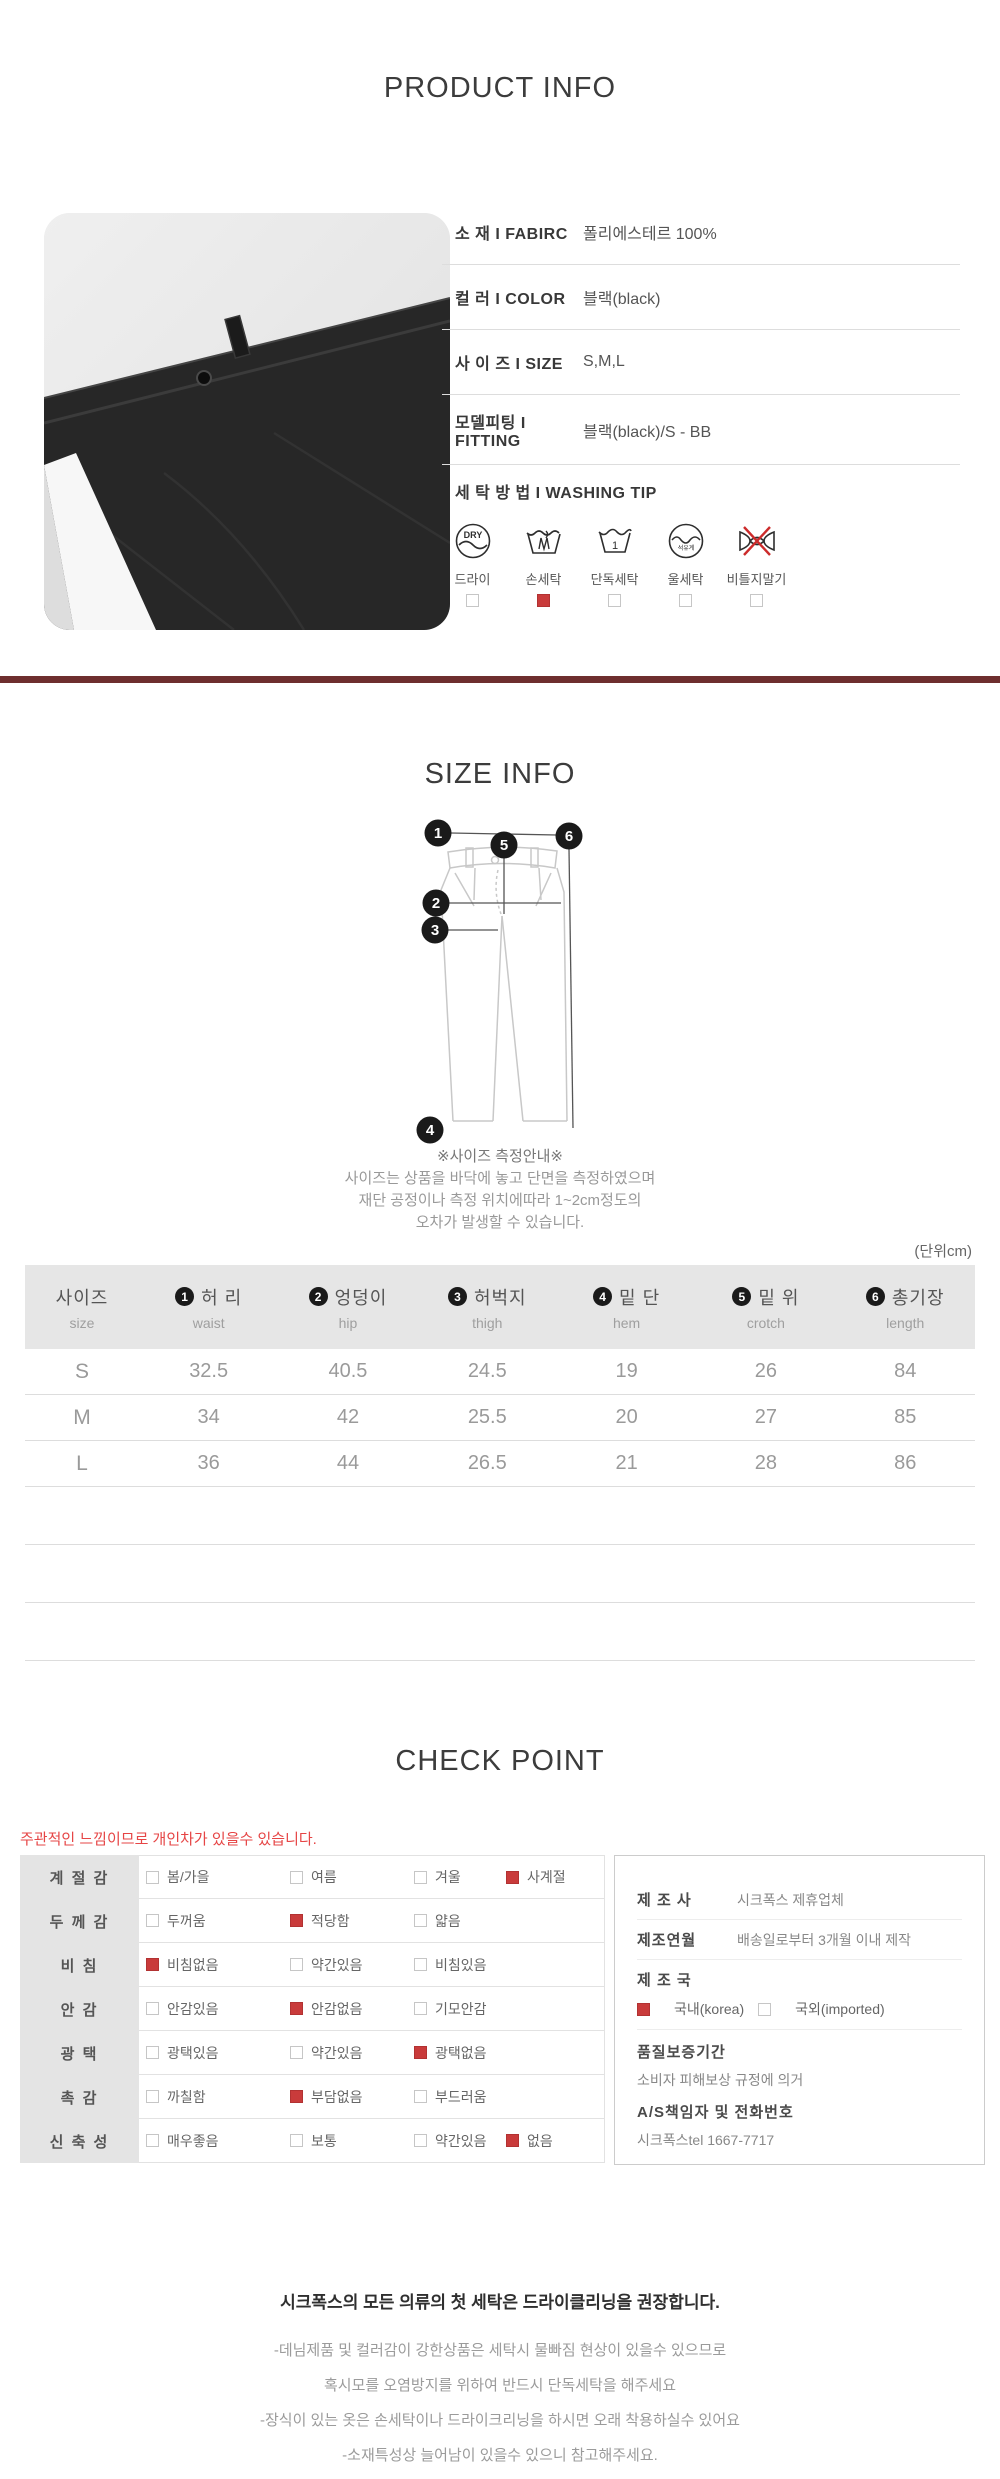 The height and width of the screenshot is (2479, 1000). What do you see at coordinates (352, 2141) in the screenshot?
I see `cp-option: 보통` at bounding box center [352, 2141].